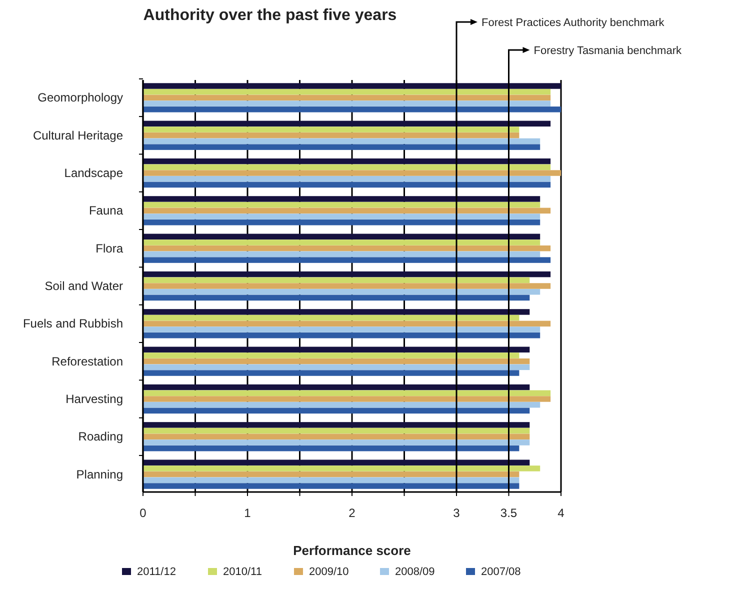 Image resolution: width=739 pixels, height=605 pixels. What do you see at coordinates (270, 15) in the screenshot?
I see `chart-title: Authority over the past five years` at bounding box center [270, 15].